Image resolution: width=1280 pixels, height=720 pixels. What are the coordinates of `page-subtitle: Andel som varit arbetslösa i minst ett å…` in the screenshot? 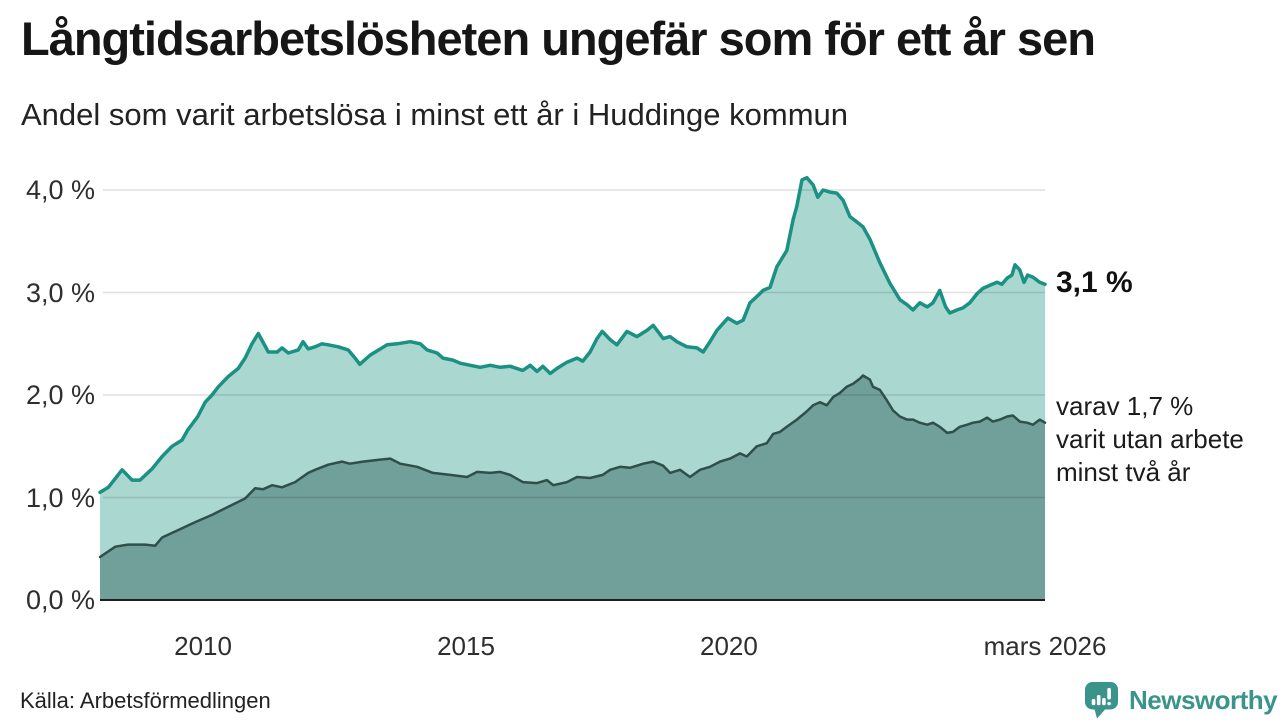 It's located at (435, 114).